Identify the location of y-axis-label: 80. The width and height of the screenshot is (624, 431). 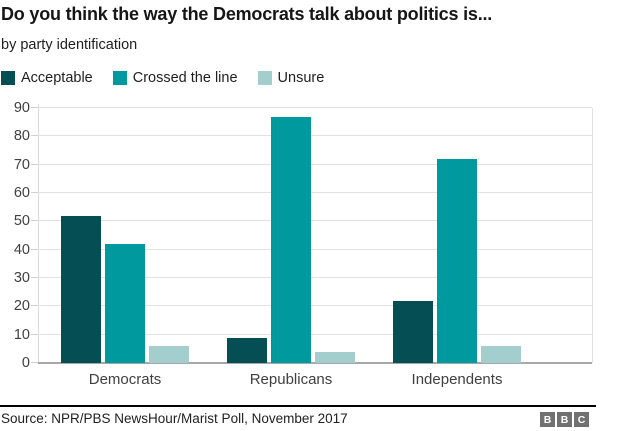
(21, 136).